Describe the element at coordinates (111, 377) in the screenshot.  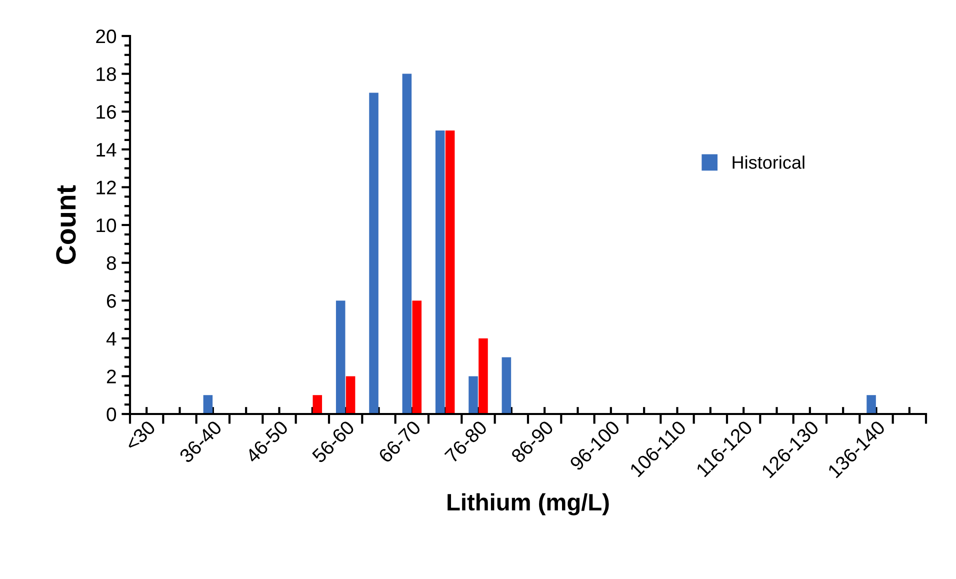
I see `y-tick-label: 2` at that location.